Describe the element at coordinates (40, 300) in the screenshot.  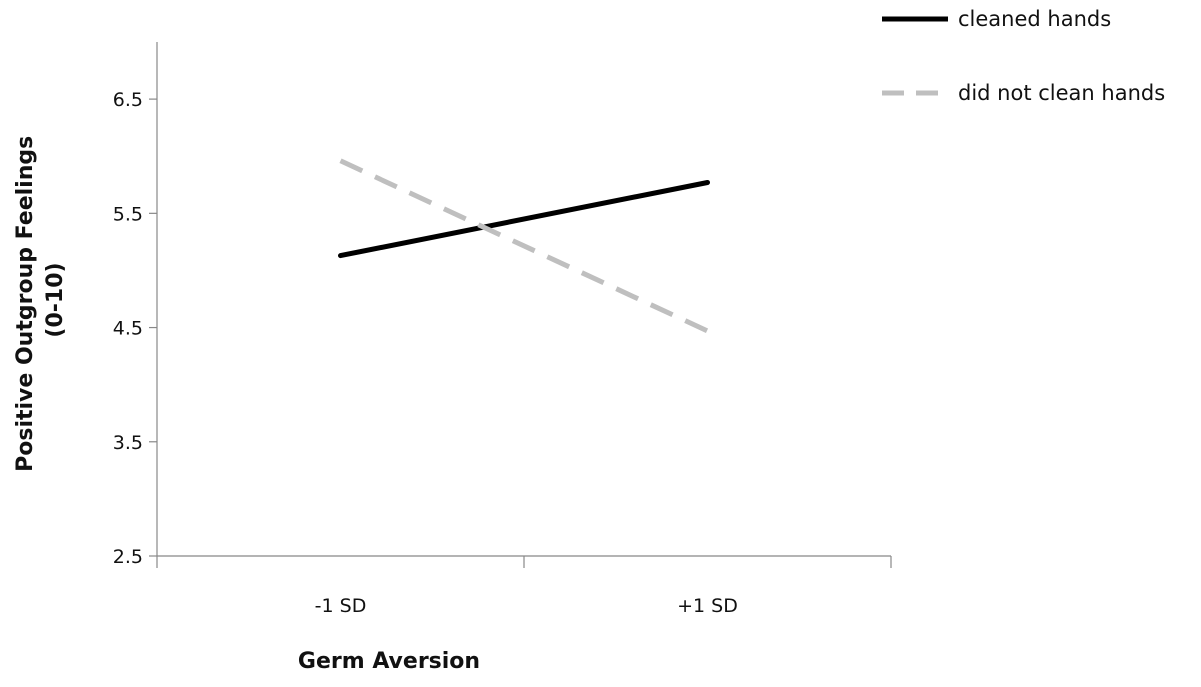
I see `y-axis-title: Positive Outgroup Feelings (0-10)` at that location.